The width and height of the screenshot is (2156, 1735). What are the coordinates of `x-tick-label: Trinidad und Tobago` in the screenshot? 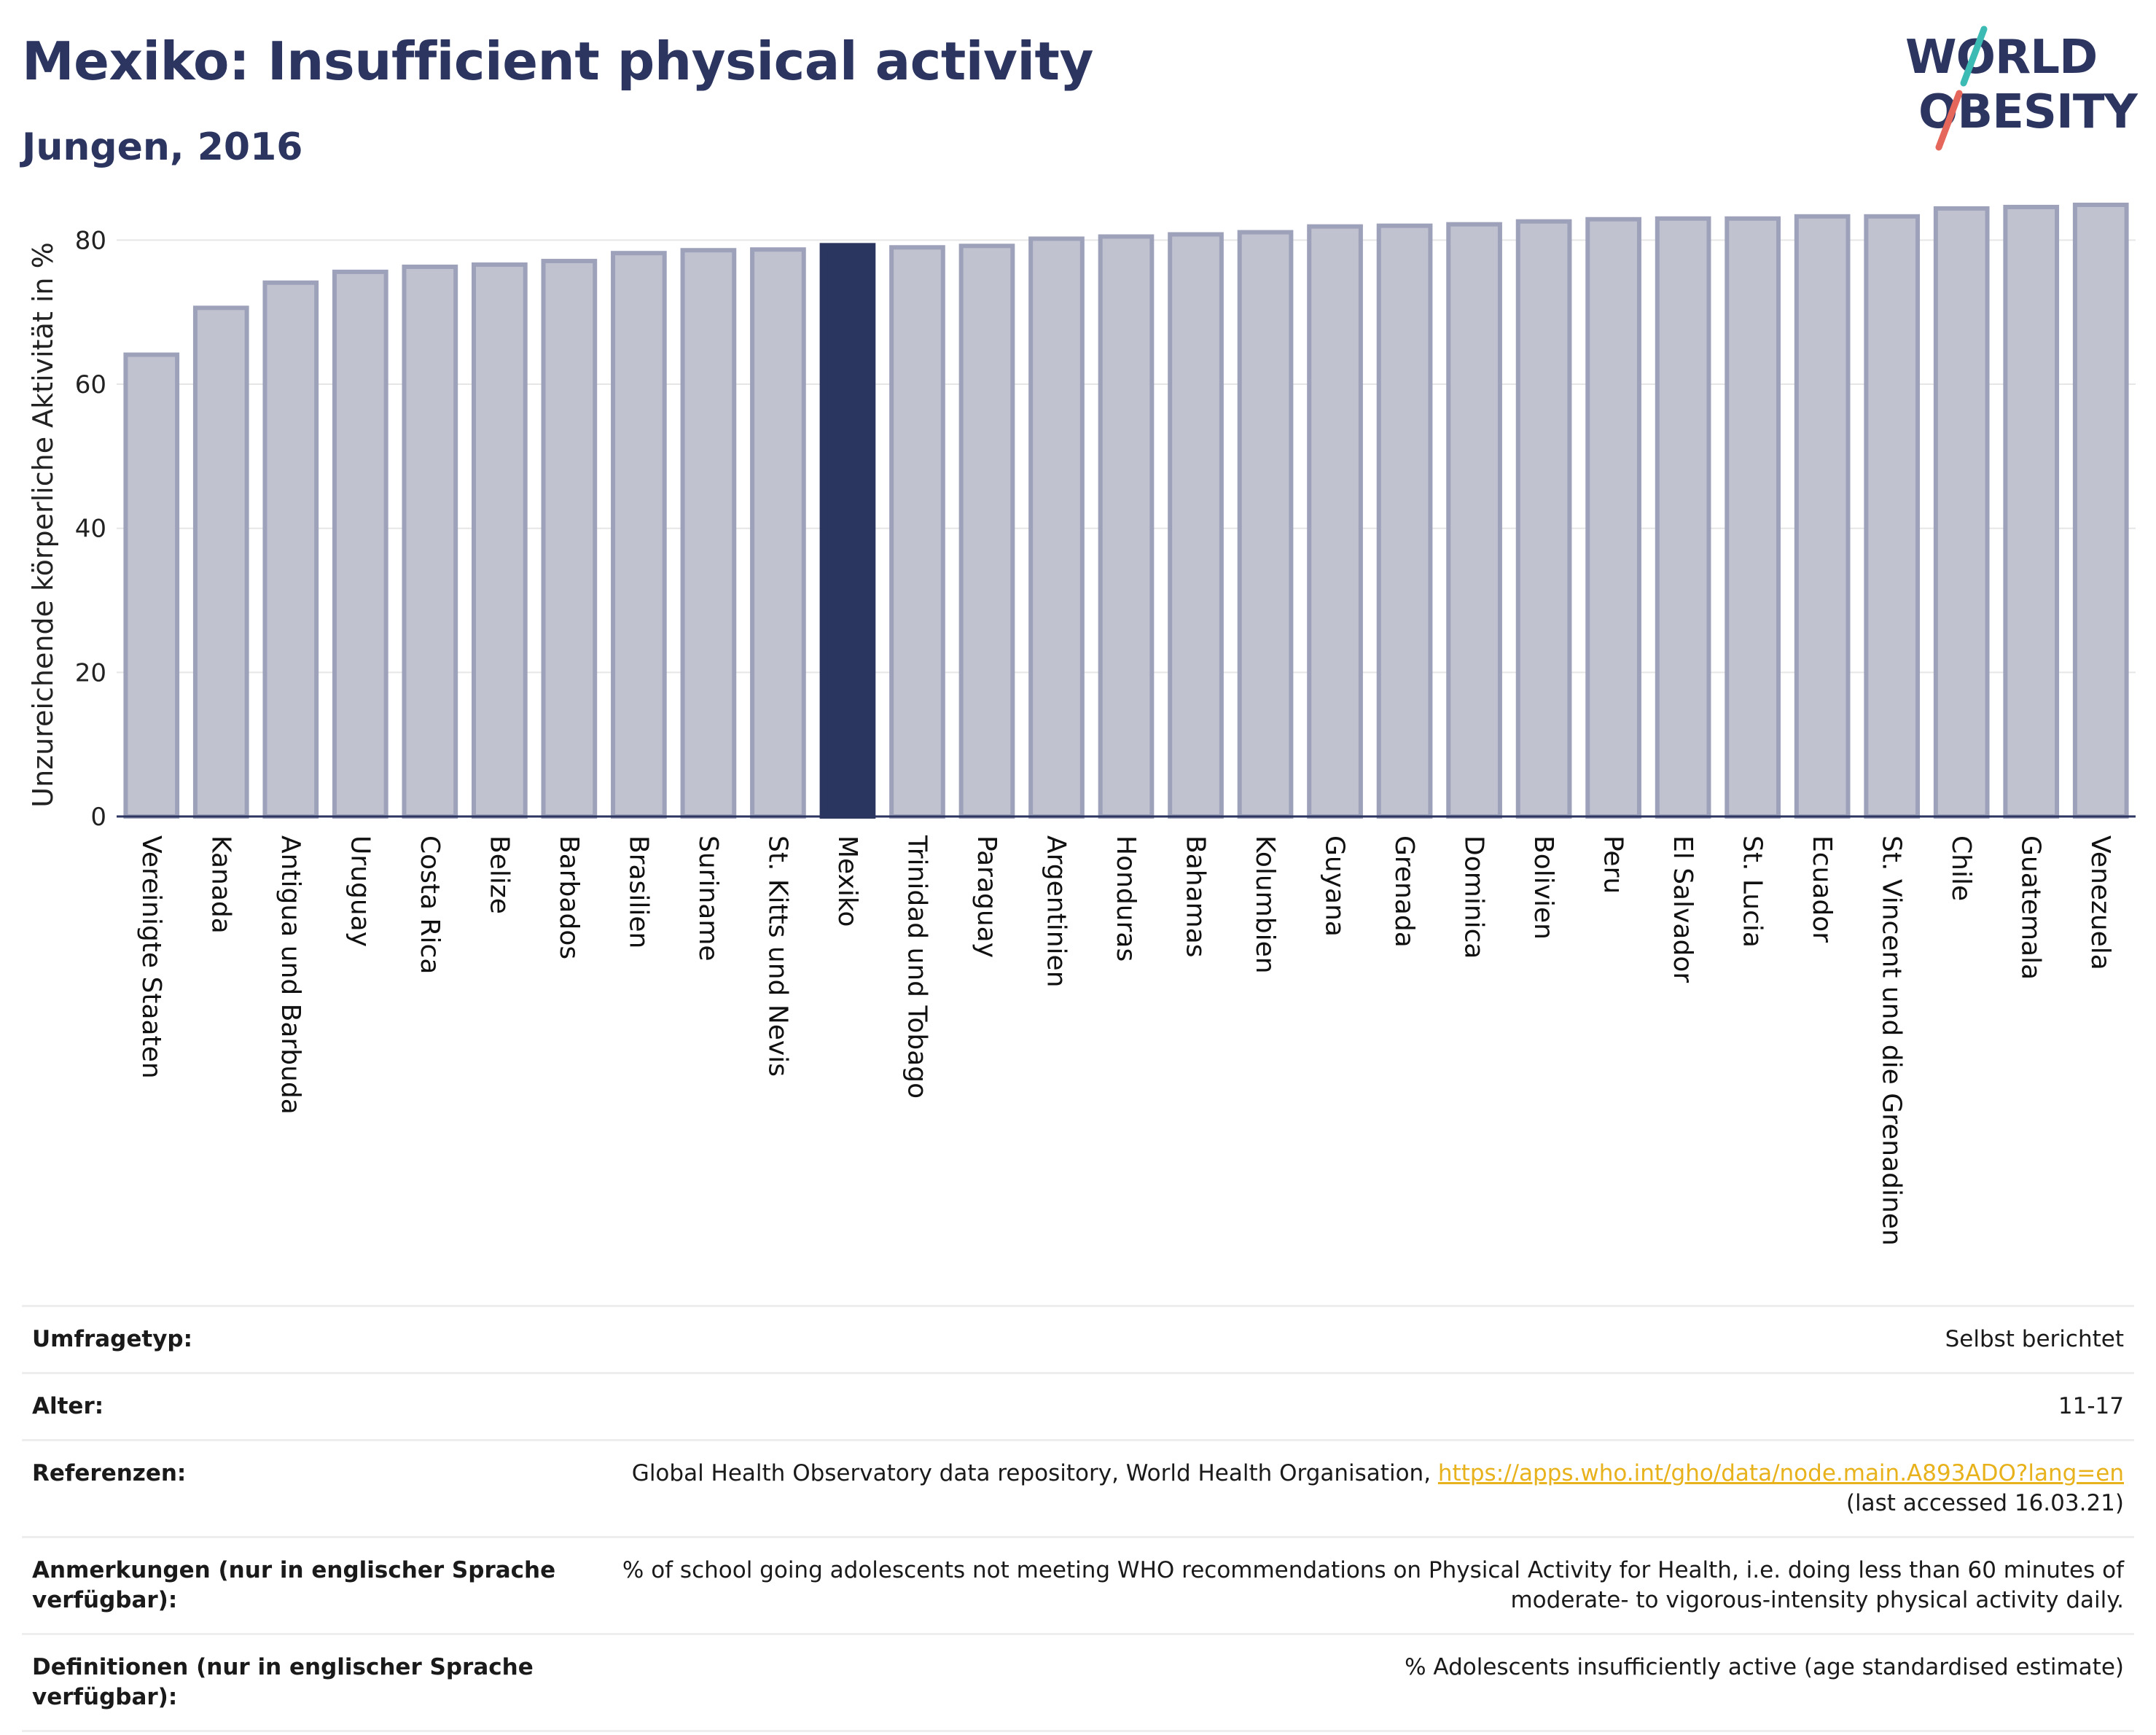 It's located at (916, 967).